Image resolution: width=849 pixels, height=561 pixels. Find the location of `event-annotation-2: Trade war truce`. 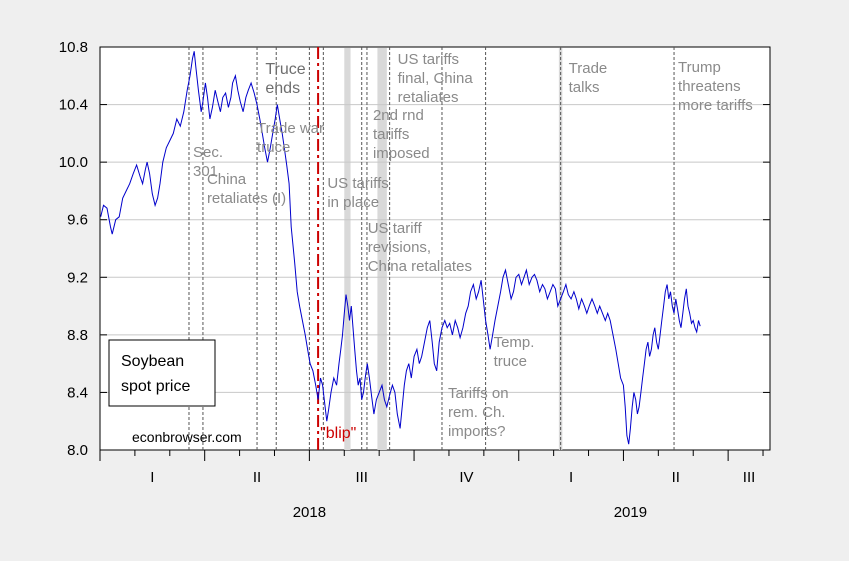

event-annotation-2: Trade war truce is located at coordinates (290, 138).